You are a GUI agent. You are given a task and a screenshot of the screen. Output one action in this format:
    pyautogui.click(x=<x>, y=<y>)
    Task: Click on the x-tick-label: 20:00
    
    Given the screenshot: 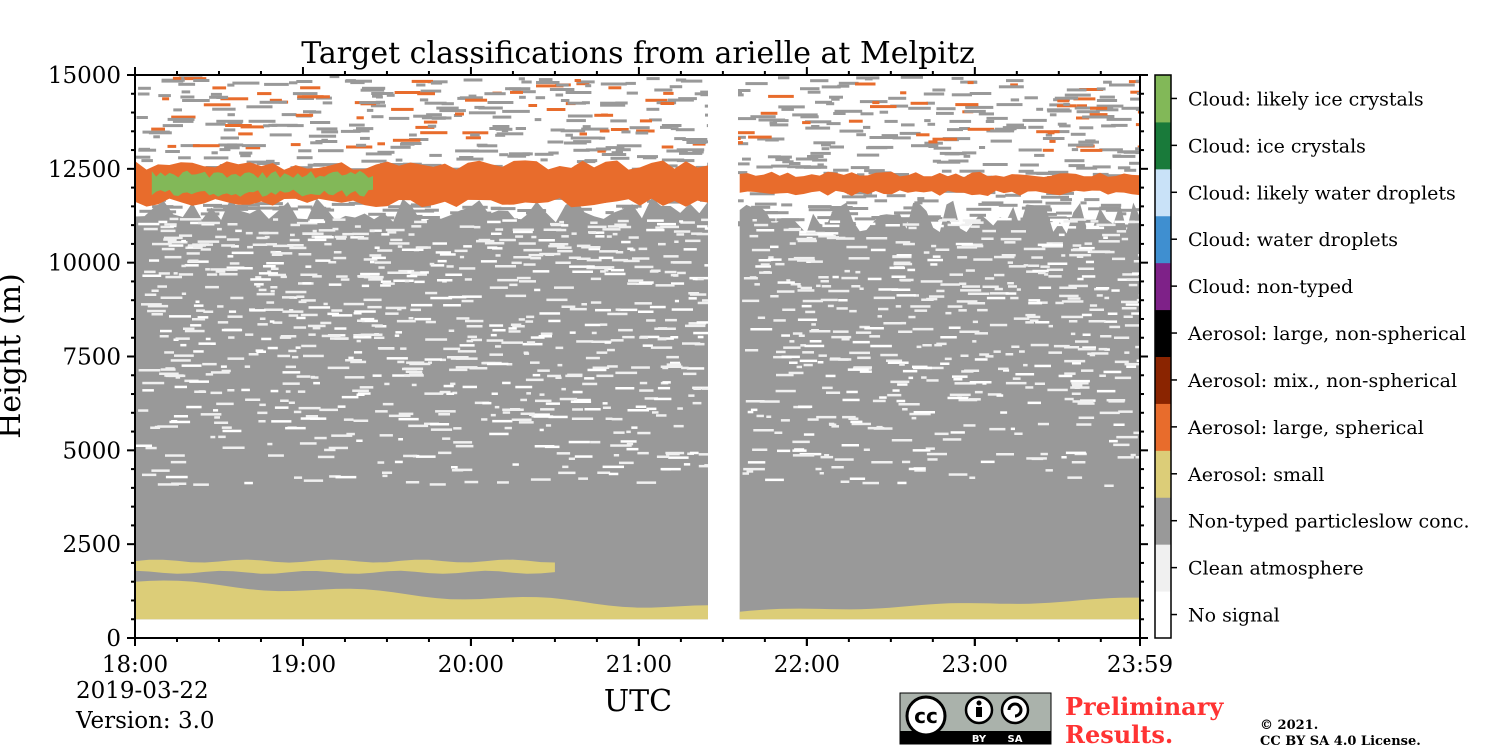 What is the action you would take?
    pyautogui.click(x=471, y=665)
    